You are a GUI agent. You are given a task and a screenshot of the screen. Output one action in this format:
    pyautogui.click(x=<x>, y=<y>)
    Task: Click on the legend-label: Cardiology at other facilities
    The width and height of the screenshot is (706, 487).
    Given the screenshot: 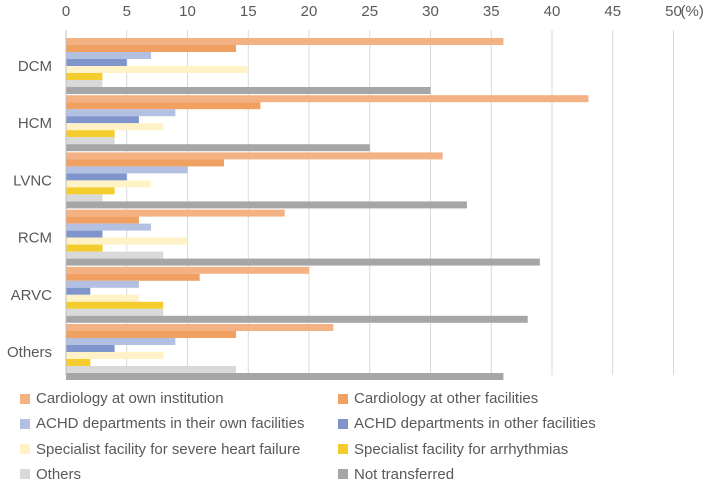 What is the action you would take?
    pyautogui.click(x=446, y=398)
    